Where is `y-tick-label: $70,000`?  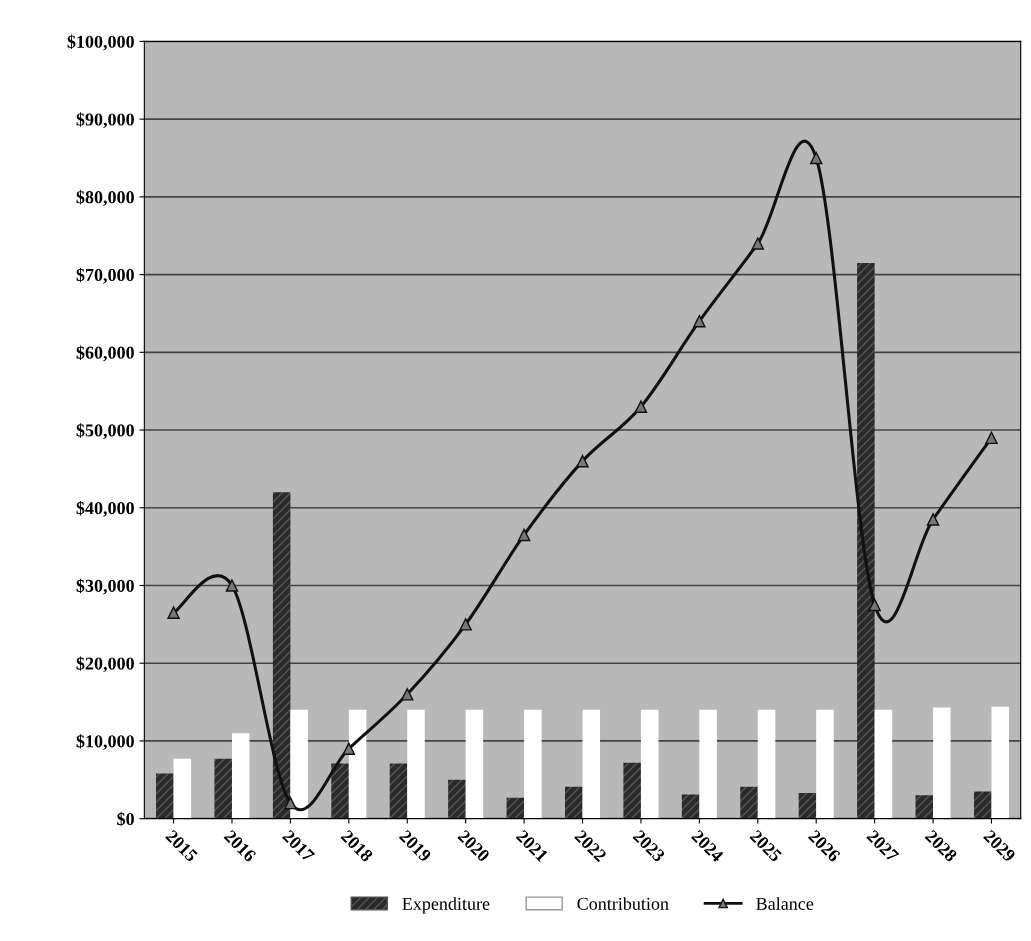 y-tick-label: $70,000 is located at coordinates (105, 275).